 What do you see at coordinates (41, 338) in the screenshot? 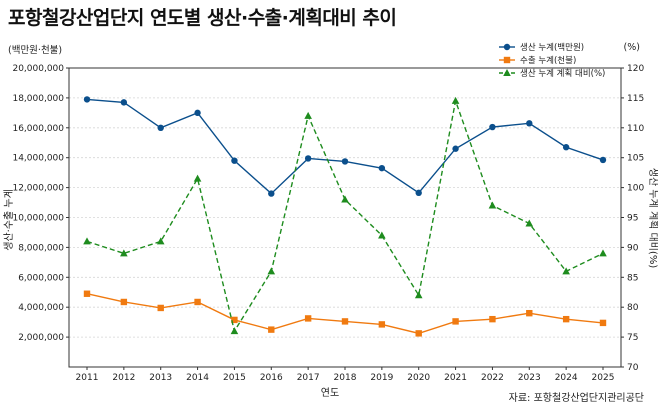
I see `y-tick-label: 2,000,000` at bounding box center [41, 338].